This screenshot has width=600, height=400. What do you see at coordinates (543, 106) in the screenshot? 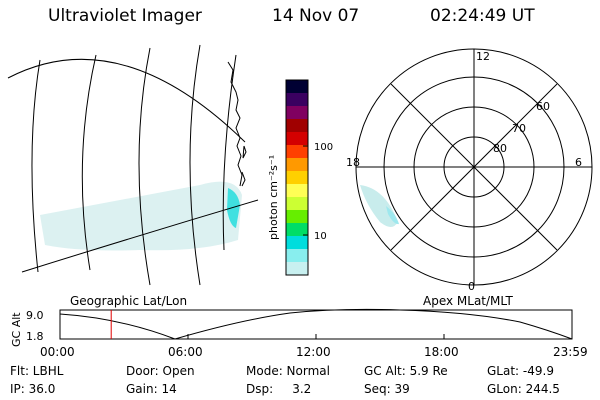
I see `lat-label-60: 60` at bounding box center [543, 106].